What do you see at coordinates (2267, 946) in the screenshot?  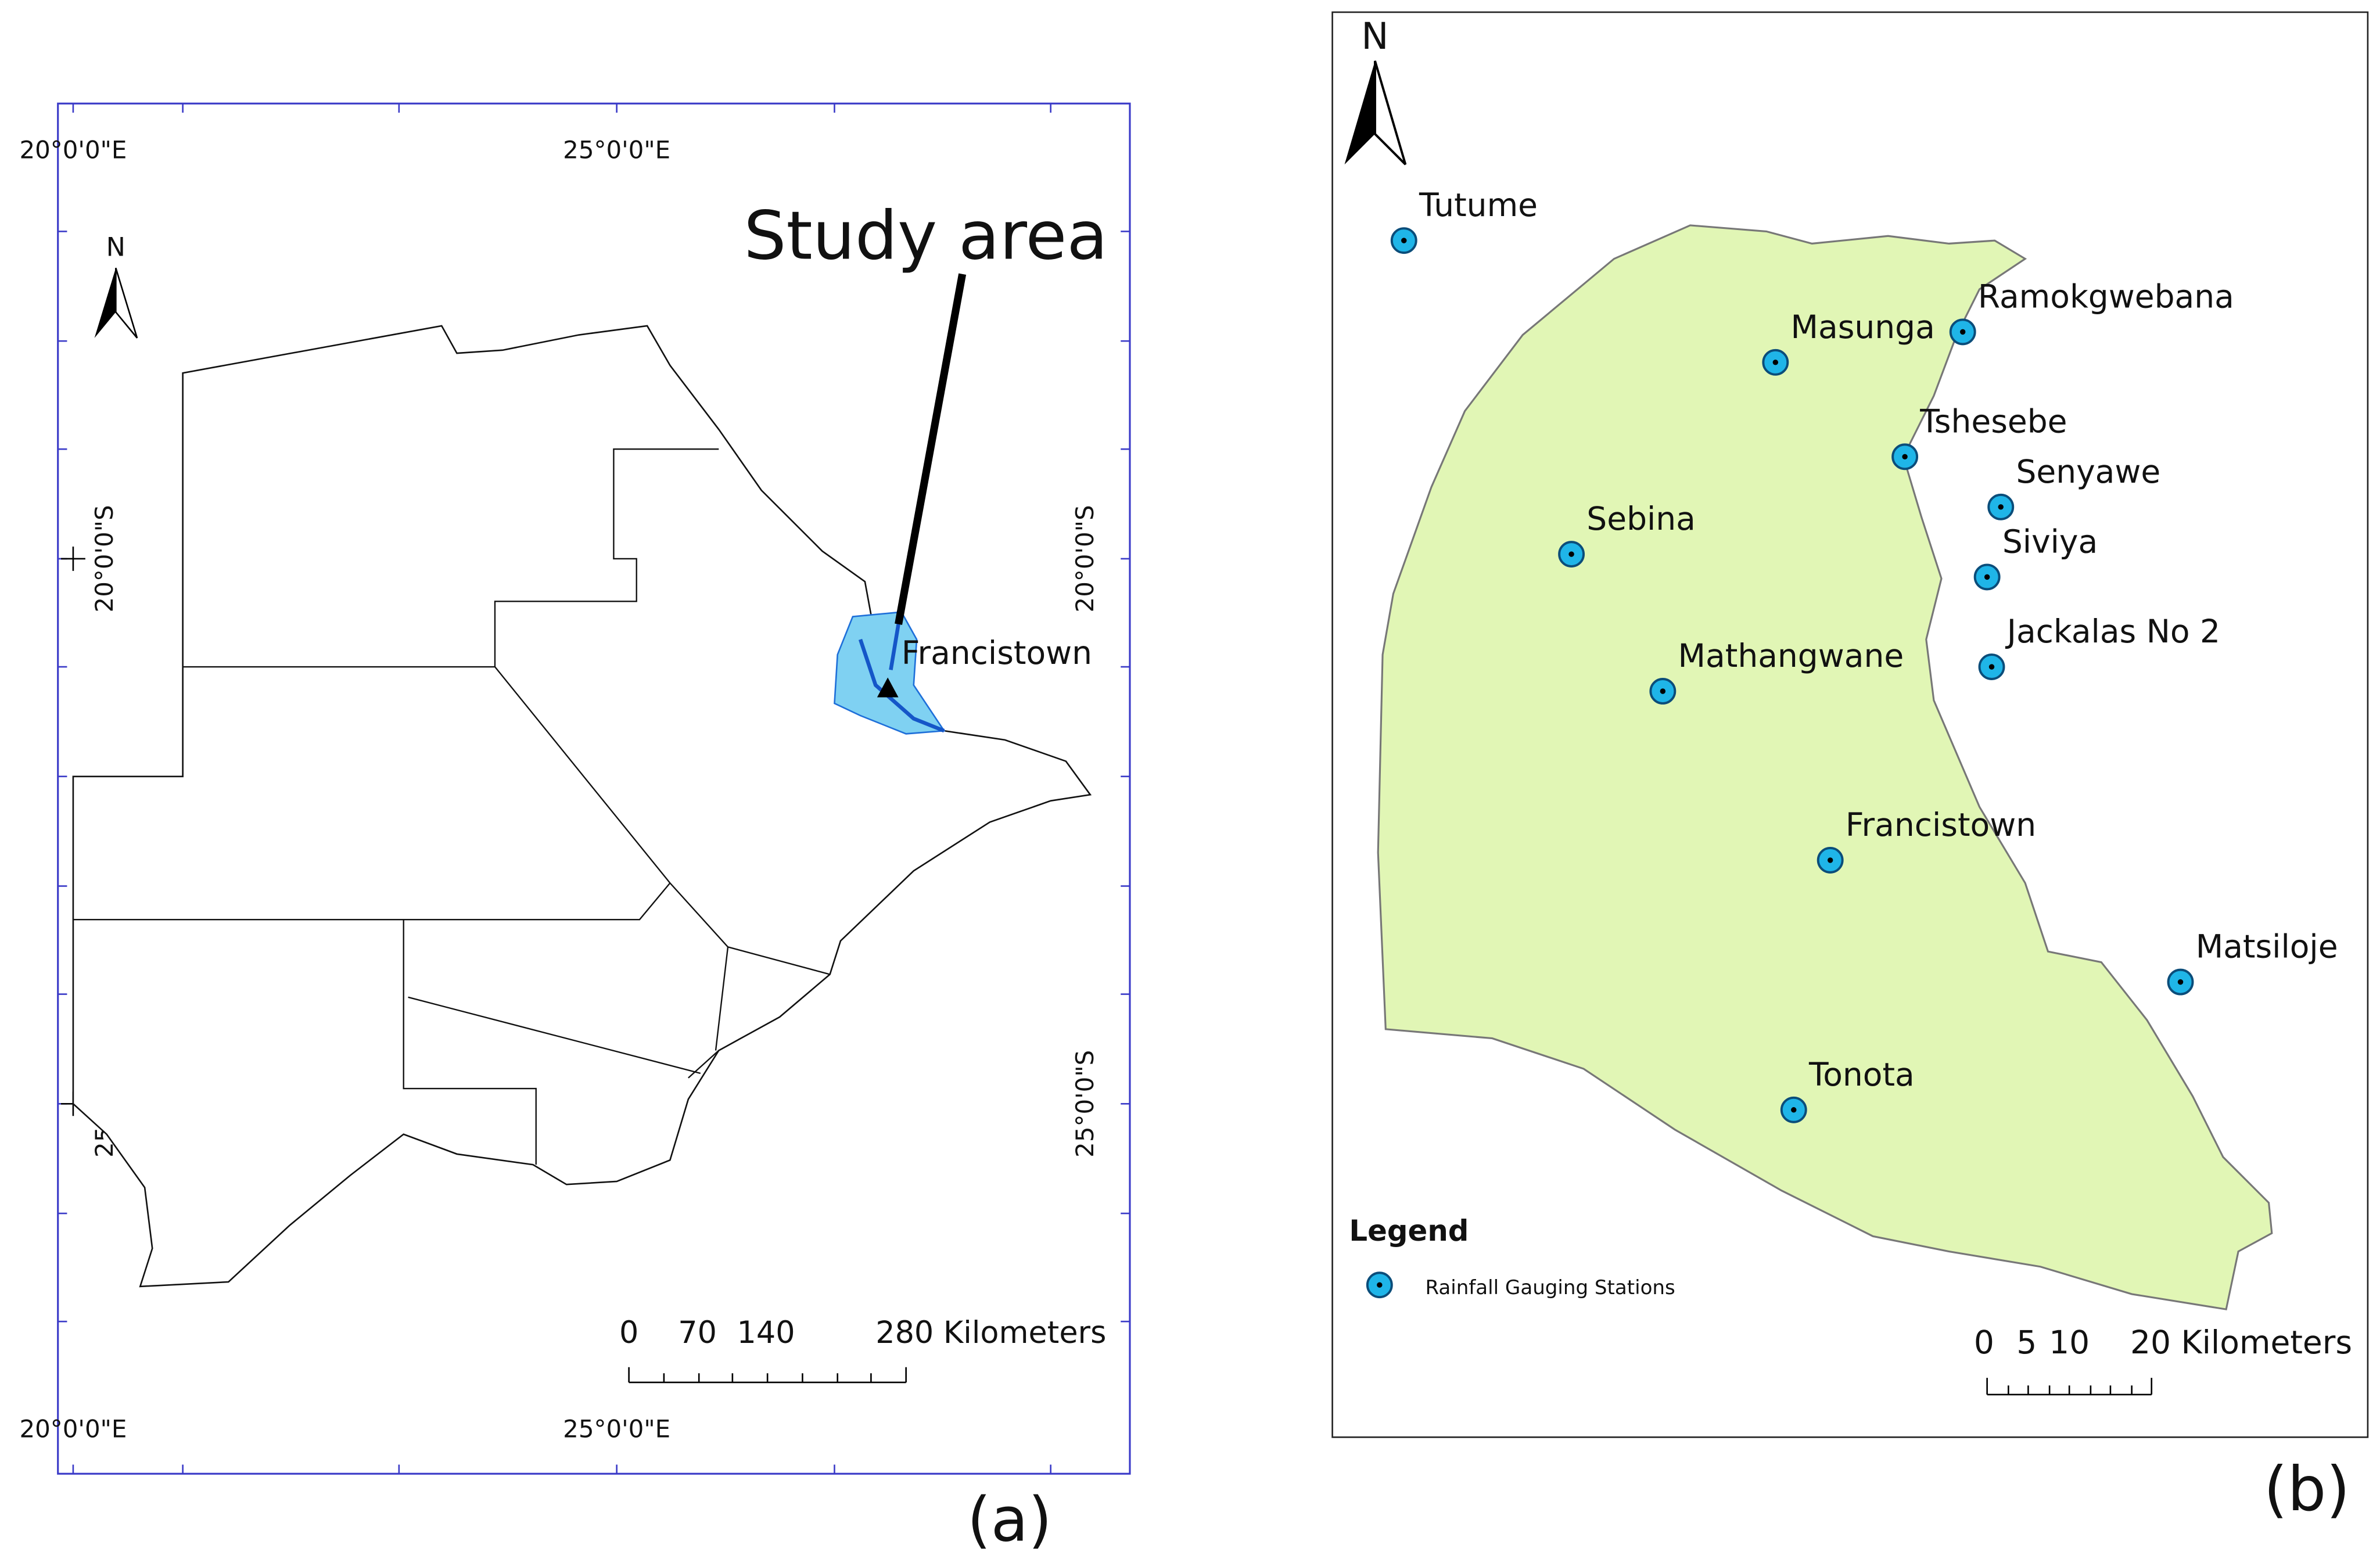 I see `station-label: Matsiloje` at bounding box center [2267, 946].